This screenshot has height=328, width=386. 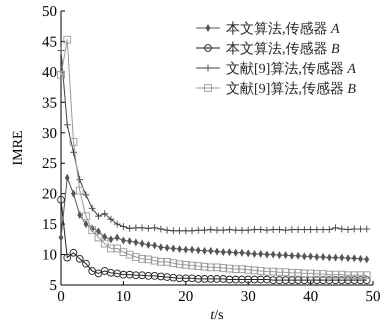 I want to click on y-tick-label: 25, so click(x=49, y=164).